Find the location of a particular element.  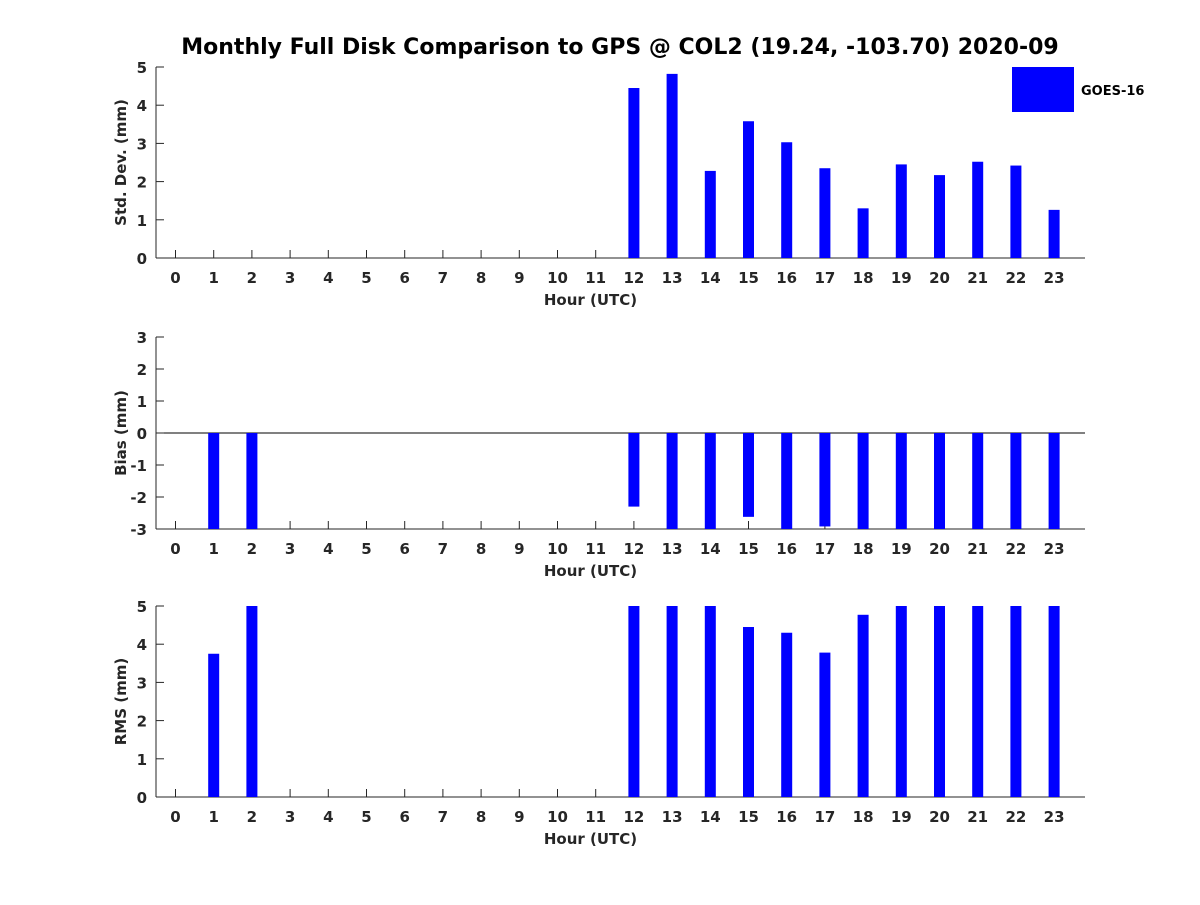

y-tick-label: 0 is located at coordinates (142, 259).